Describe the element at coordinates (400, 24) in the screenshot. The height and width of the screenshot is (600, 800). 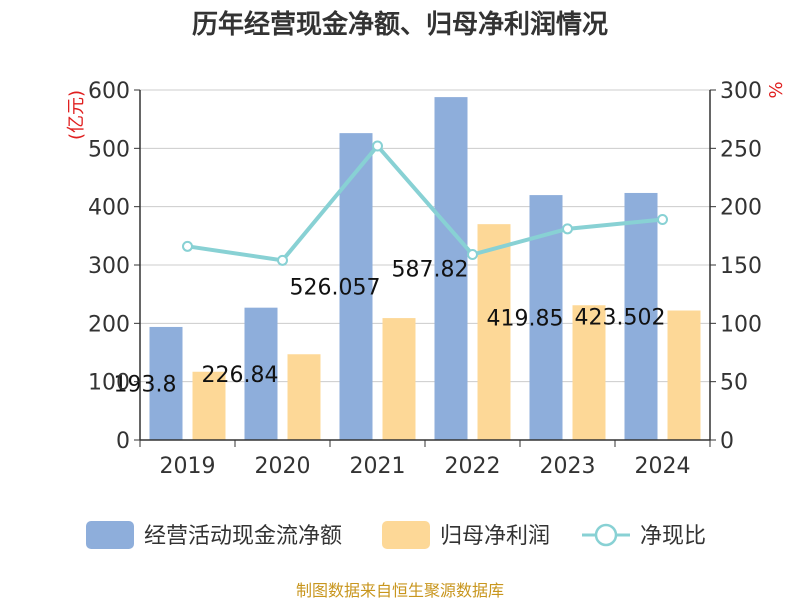
I see `chart-title: 历年经营现金净额、归母净利润情况` at that location.